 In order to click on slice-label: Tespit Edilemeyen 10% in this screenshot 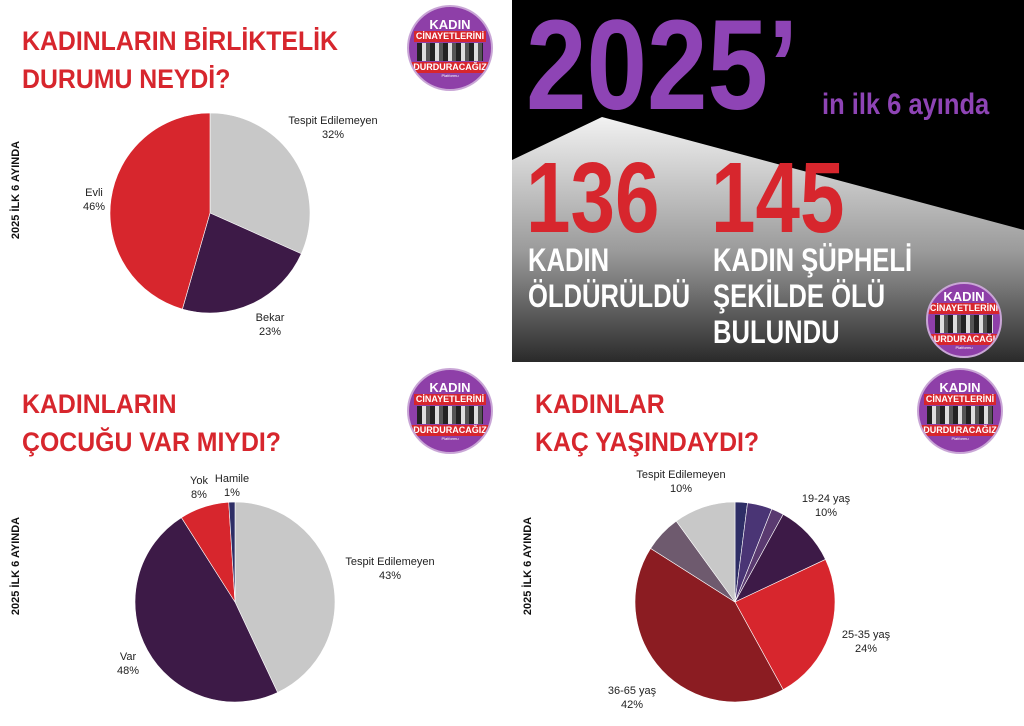, I will do `click(681, 482)`.